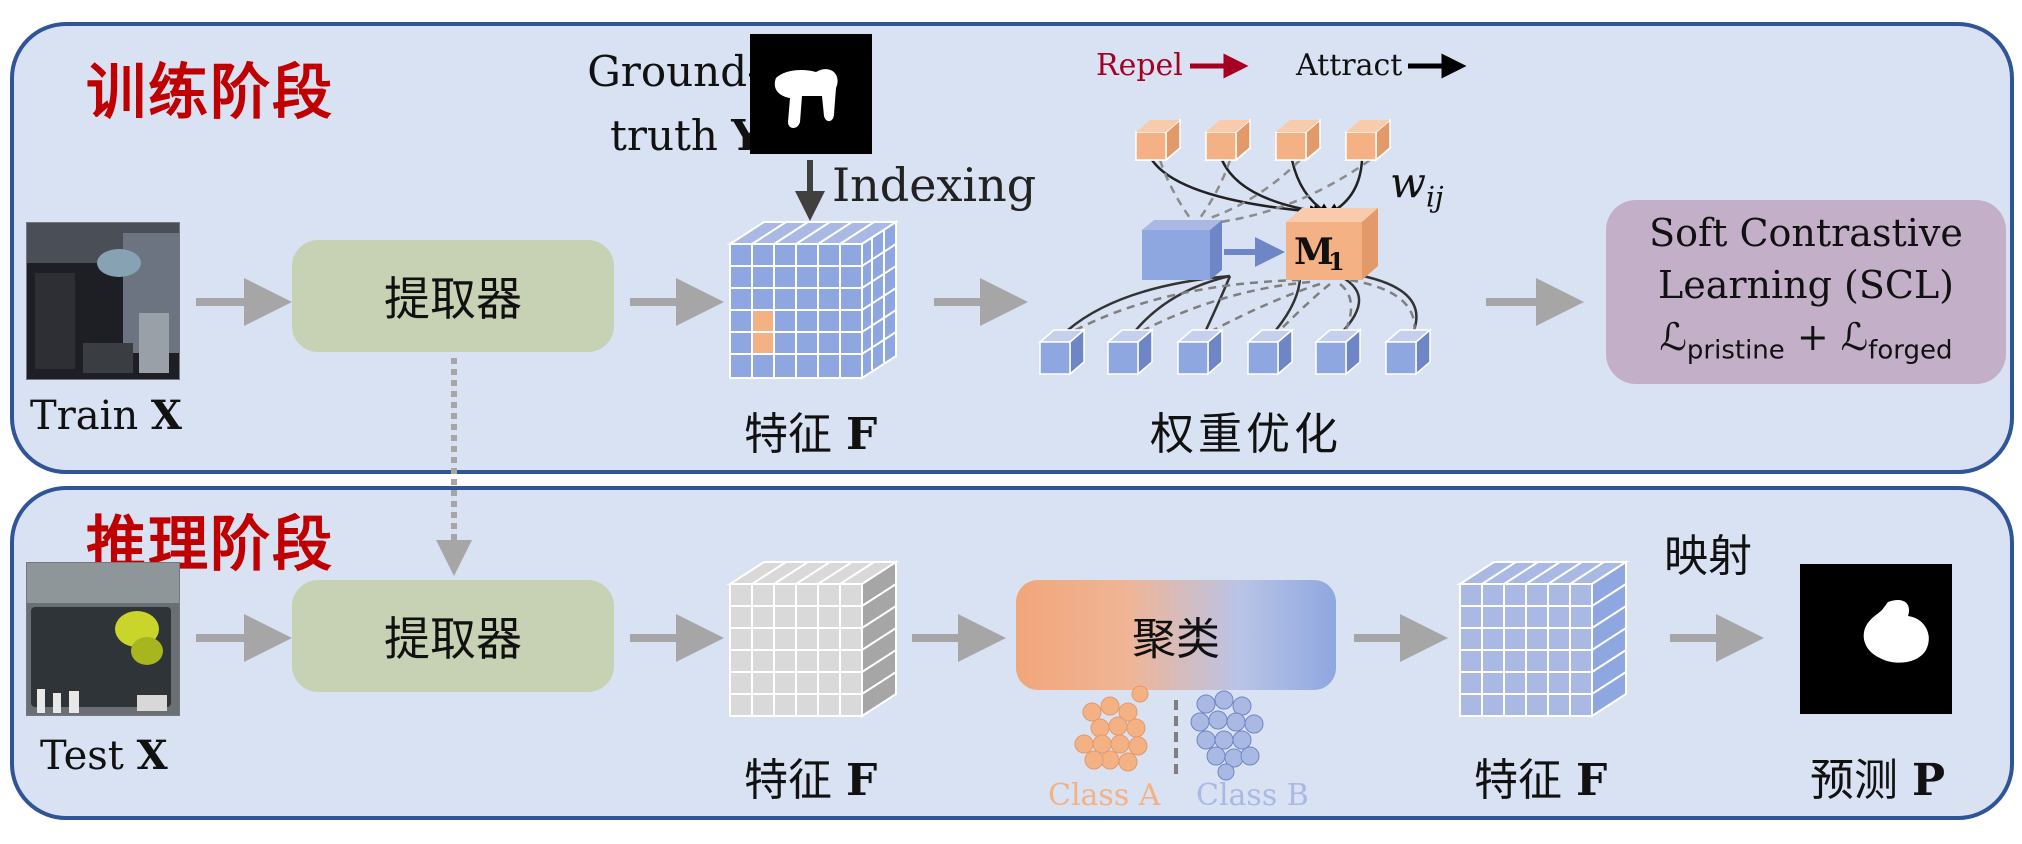 Image resolution: width=2022 pixels, height=844 pixels. I want to click on weight-optimization-label: 权重优化, so click(1246, 434).